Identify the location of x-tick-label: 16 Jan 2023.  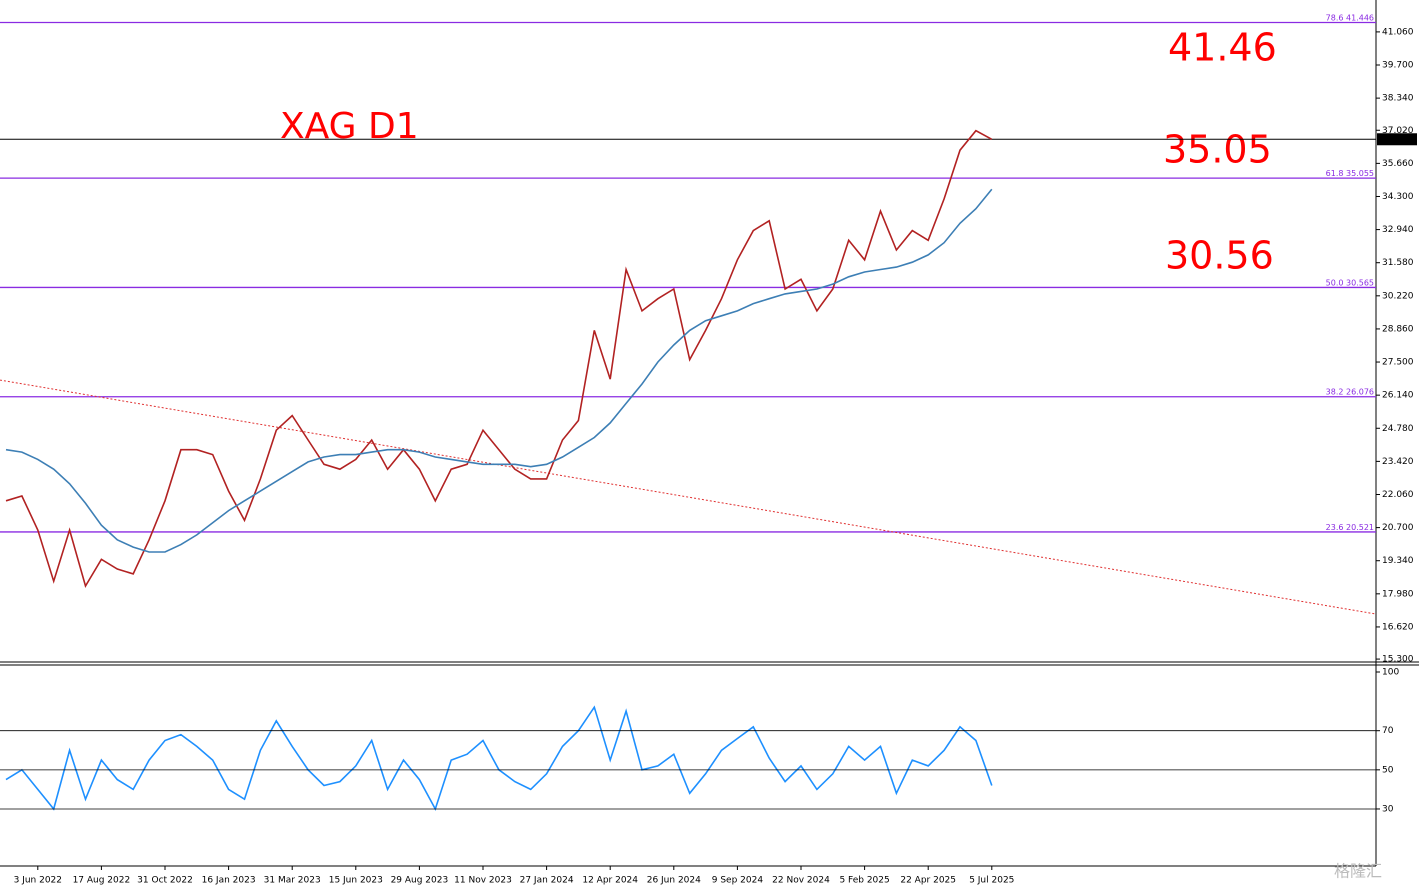
(229, 881).